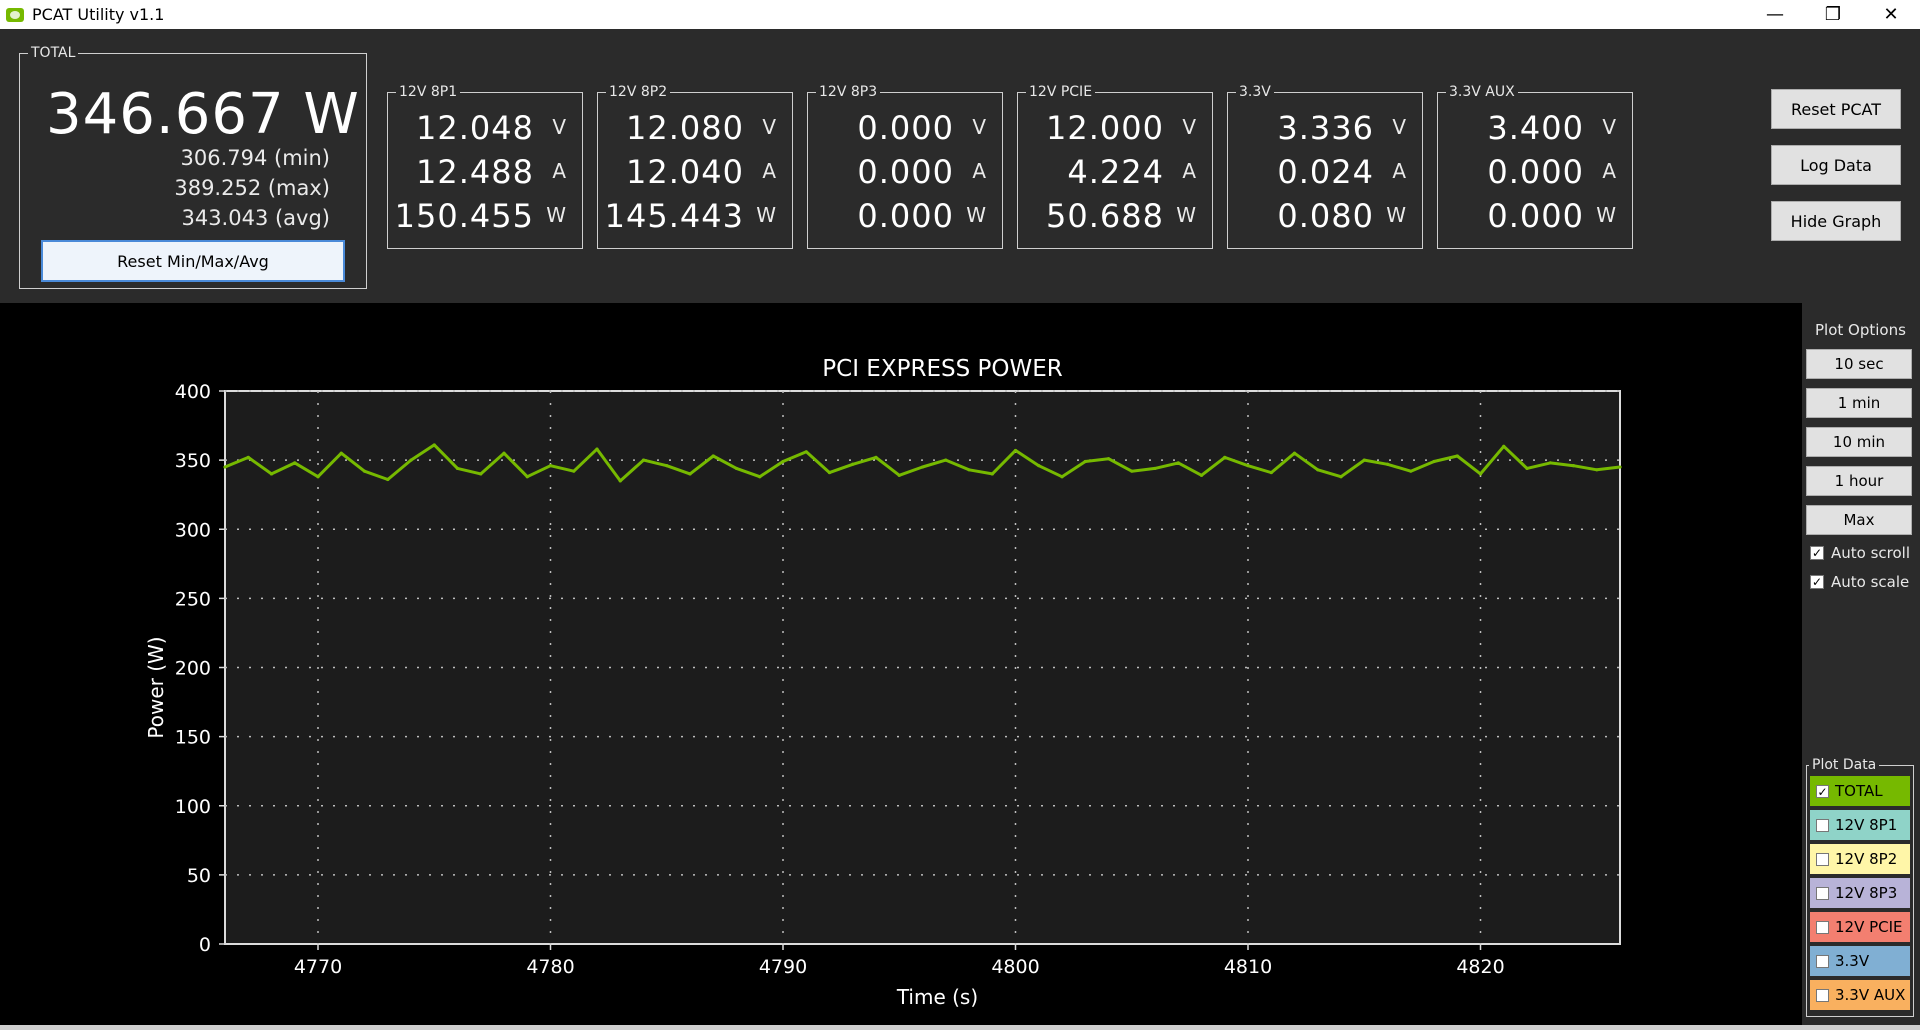 This screenshot has height=1030, width=1920. I want to click on plot-data-item: ✓ TOTAL, so click(1860, 791).